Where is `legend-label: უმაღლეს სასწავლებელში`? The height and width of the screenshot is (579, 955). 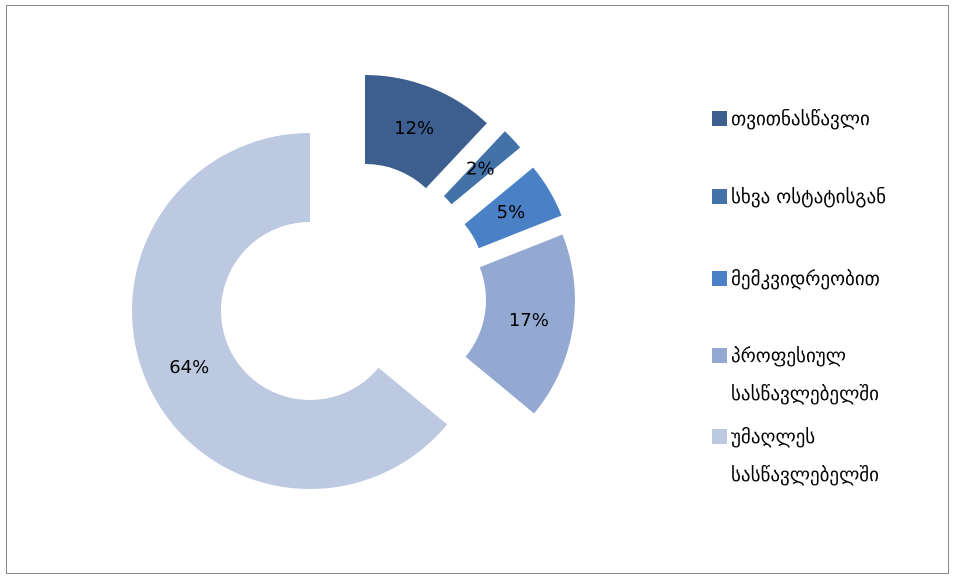
legend-label: უმაღლეს სასწავლებელში is located at coordinates (805, 456).